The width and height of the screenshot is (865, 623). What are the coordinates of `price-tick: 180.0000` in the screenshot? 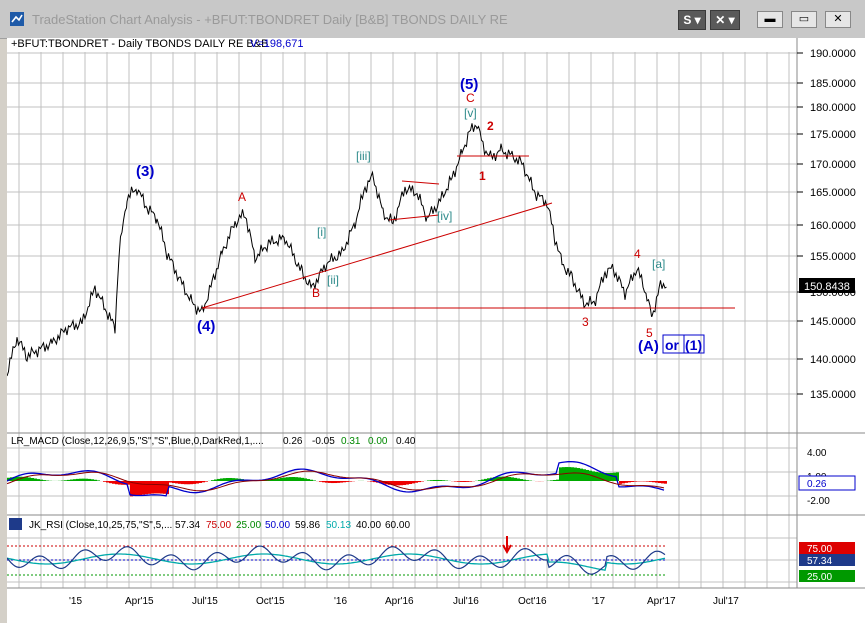 It's located at (833, 108).